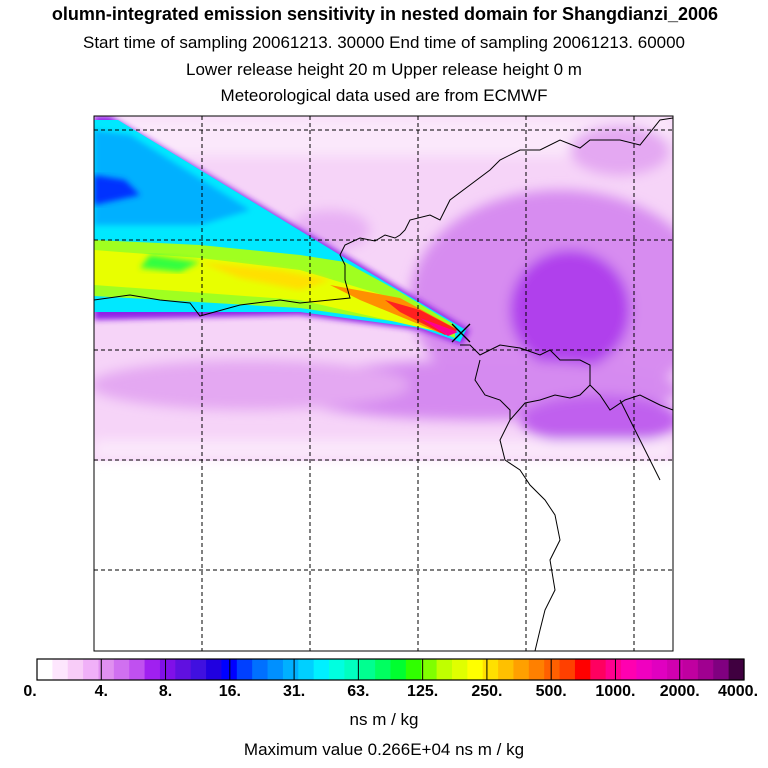  Describe the element at coordinates (30, 691) in the screenshot. I see `colorbar-tick-label: 0.` at that location.